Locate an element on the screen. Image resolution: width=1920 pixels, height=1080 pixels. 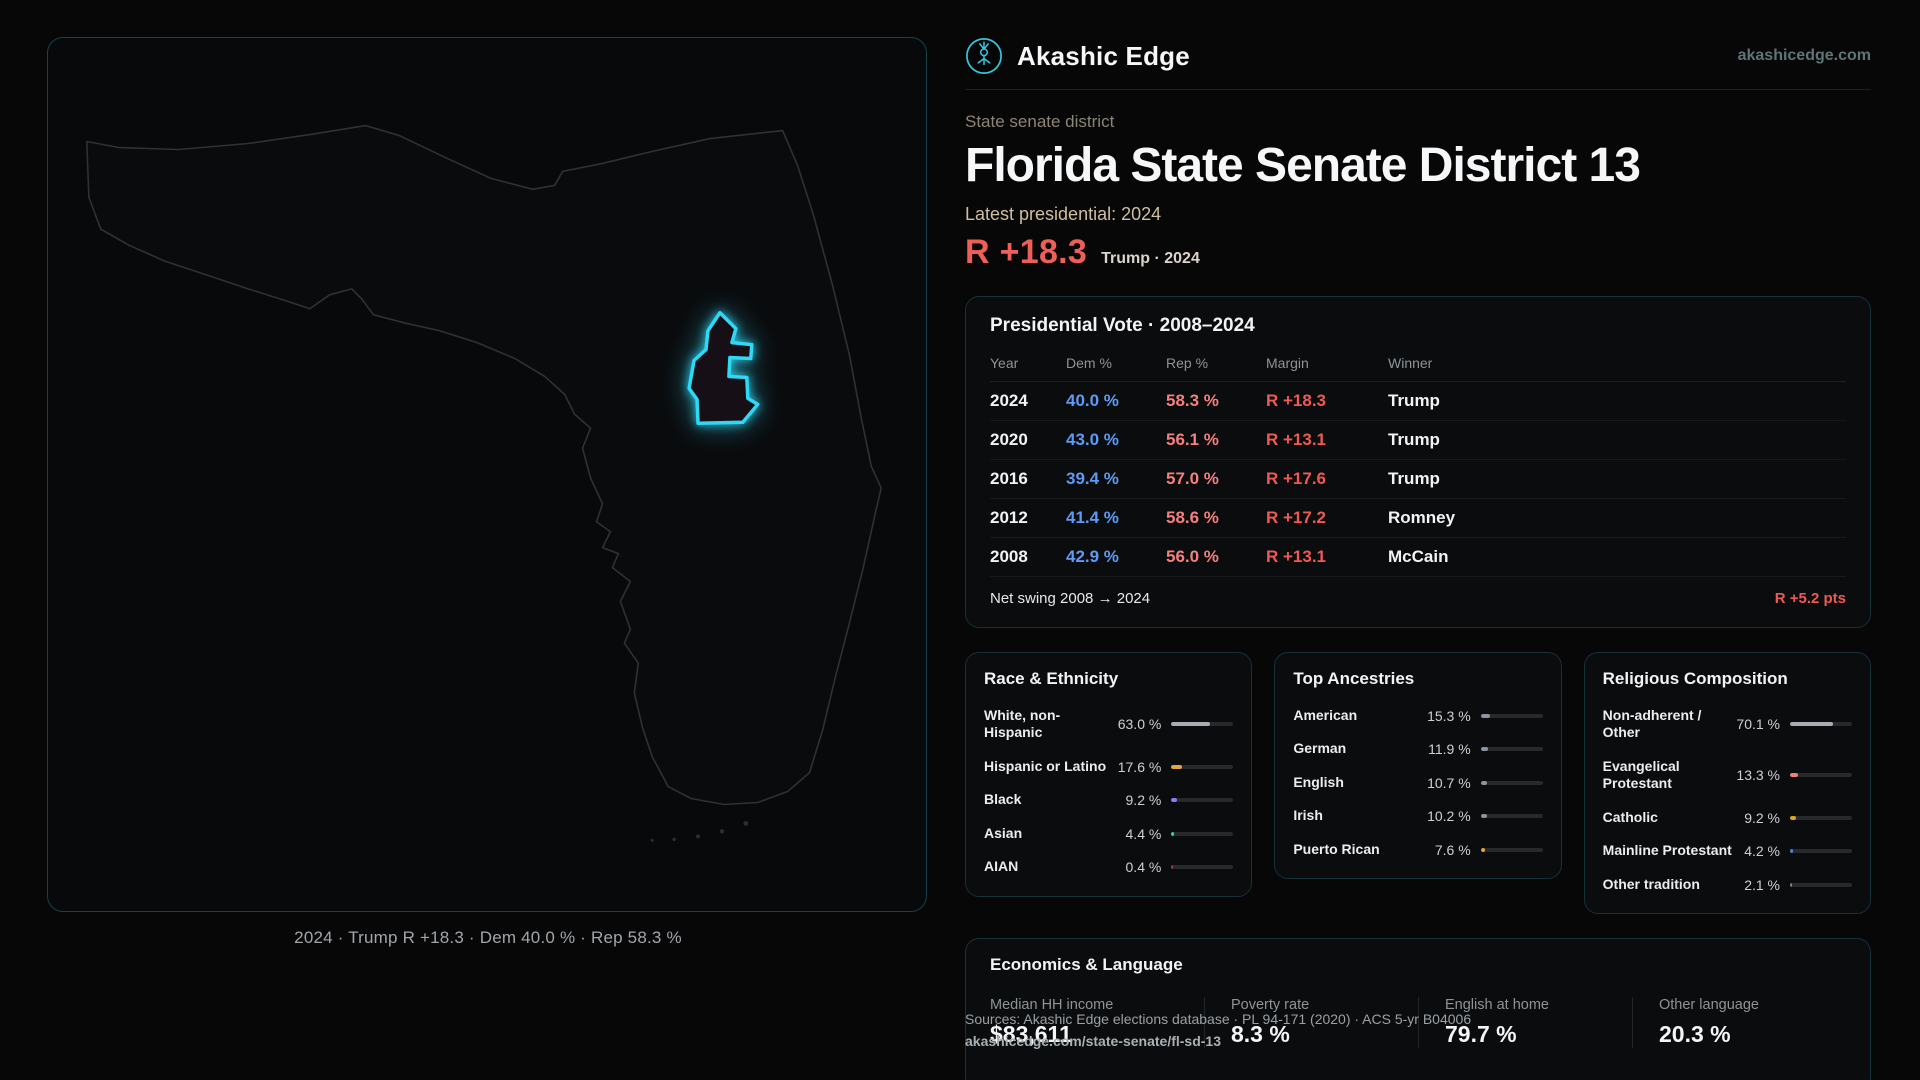
race-label: Black is located at coordinates (1003, 799).